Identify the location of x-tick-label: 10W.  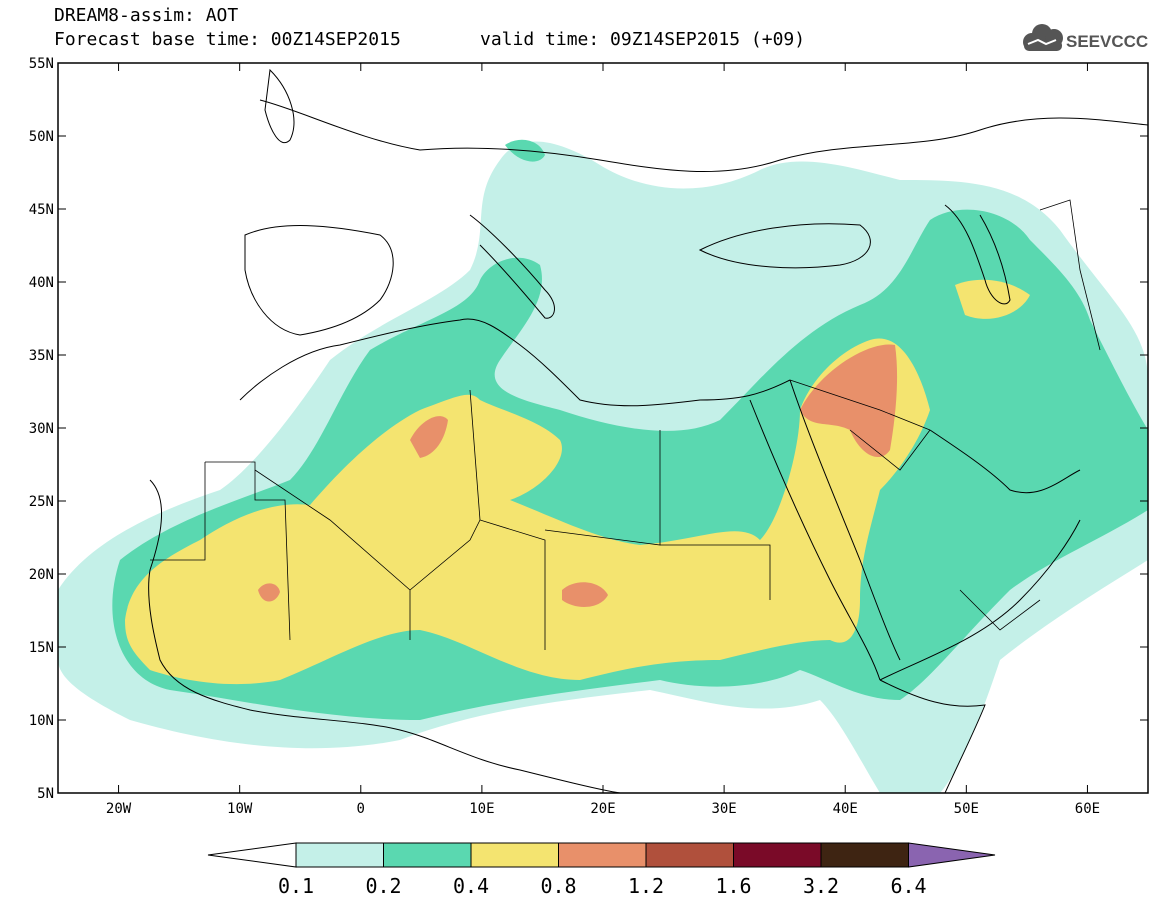
(240, 809).